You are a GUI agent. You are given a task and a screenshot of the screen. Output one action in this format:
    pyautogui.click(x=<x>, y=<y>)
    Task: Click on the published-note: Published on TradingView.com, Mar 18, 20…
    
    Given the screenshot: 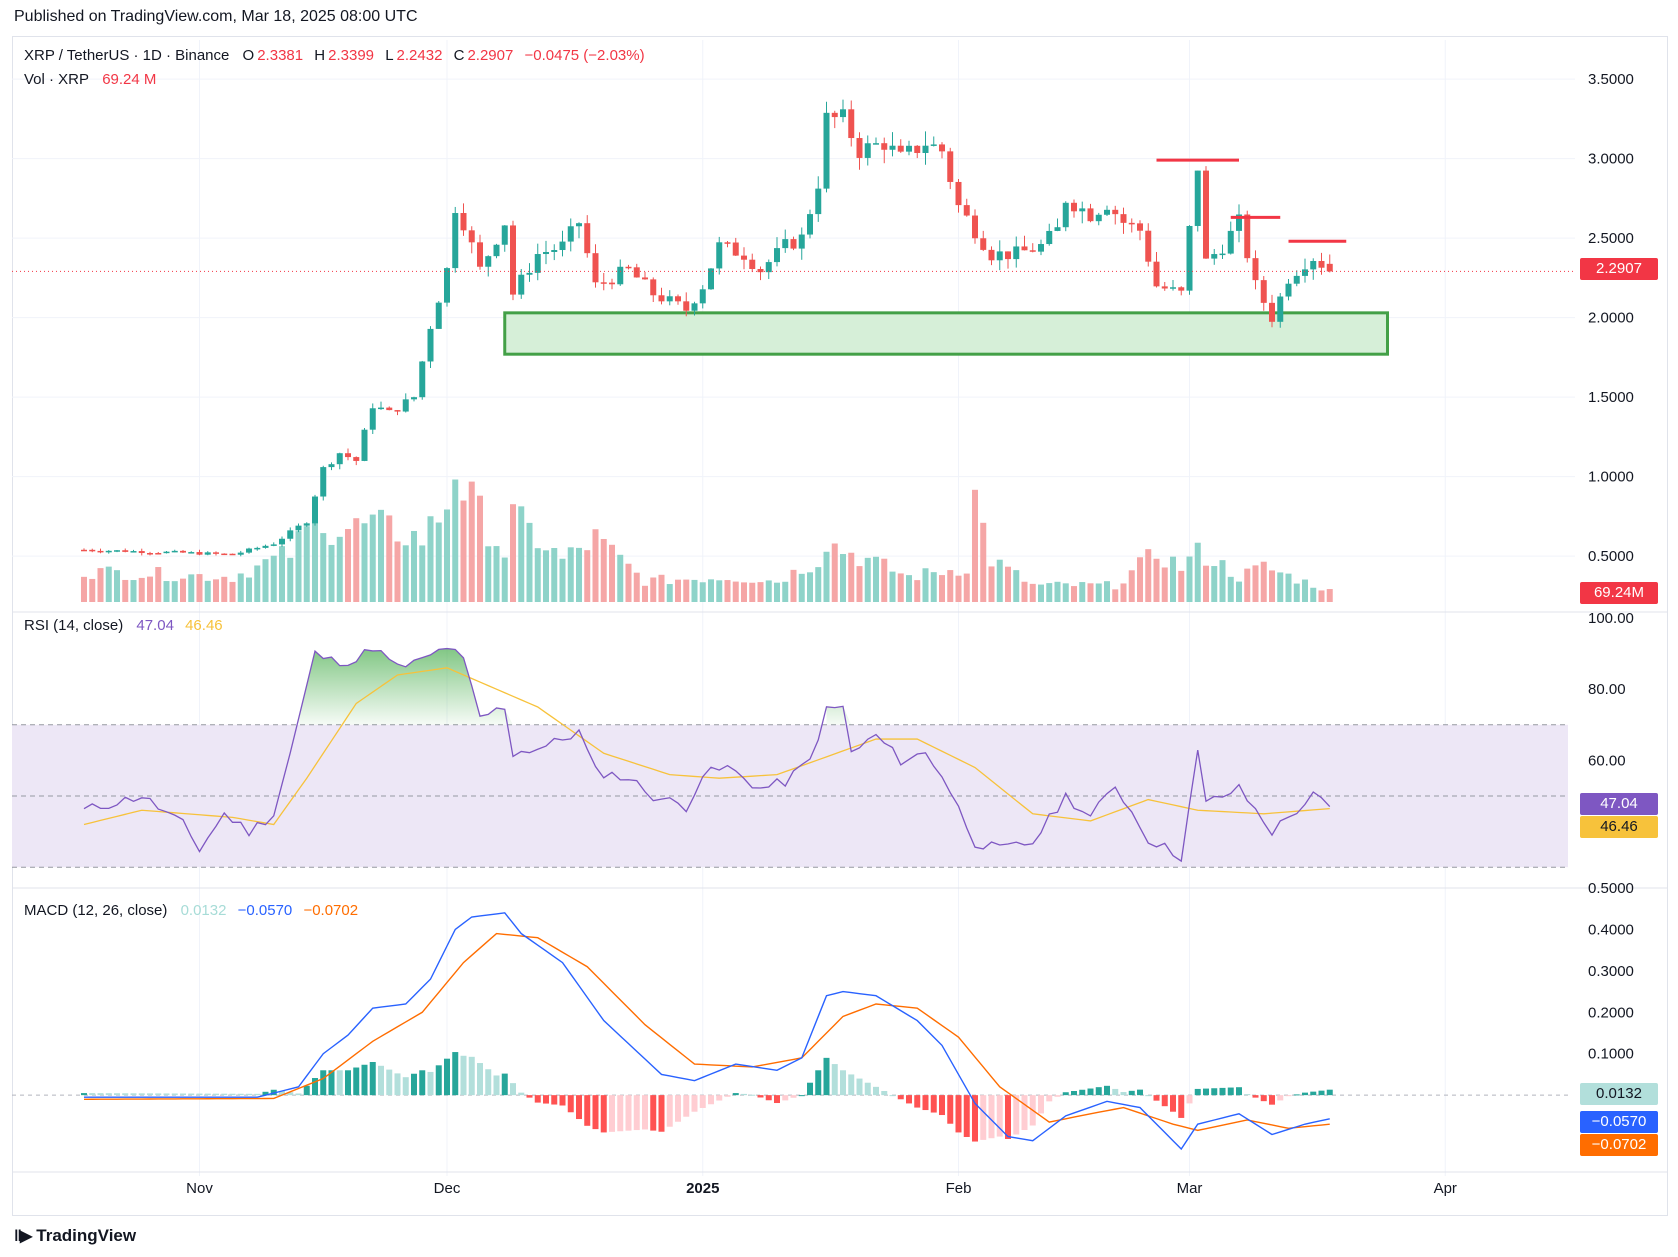 What is the action you would take?
    pyautogui.click(x=216, y=16)
    